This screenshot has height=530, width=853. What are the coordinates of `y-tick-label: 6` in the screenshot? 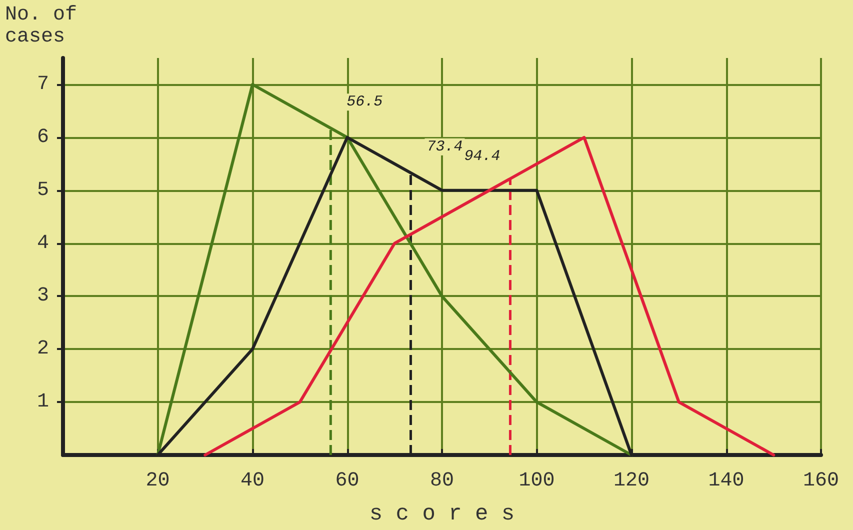 It's located at (42, 137).